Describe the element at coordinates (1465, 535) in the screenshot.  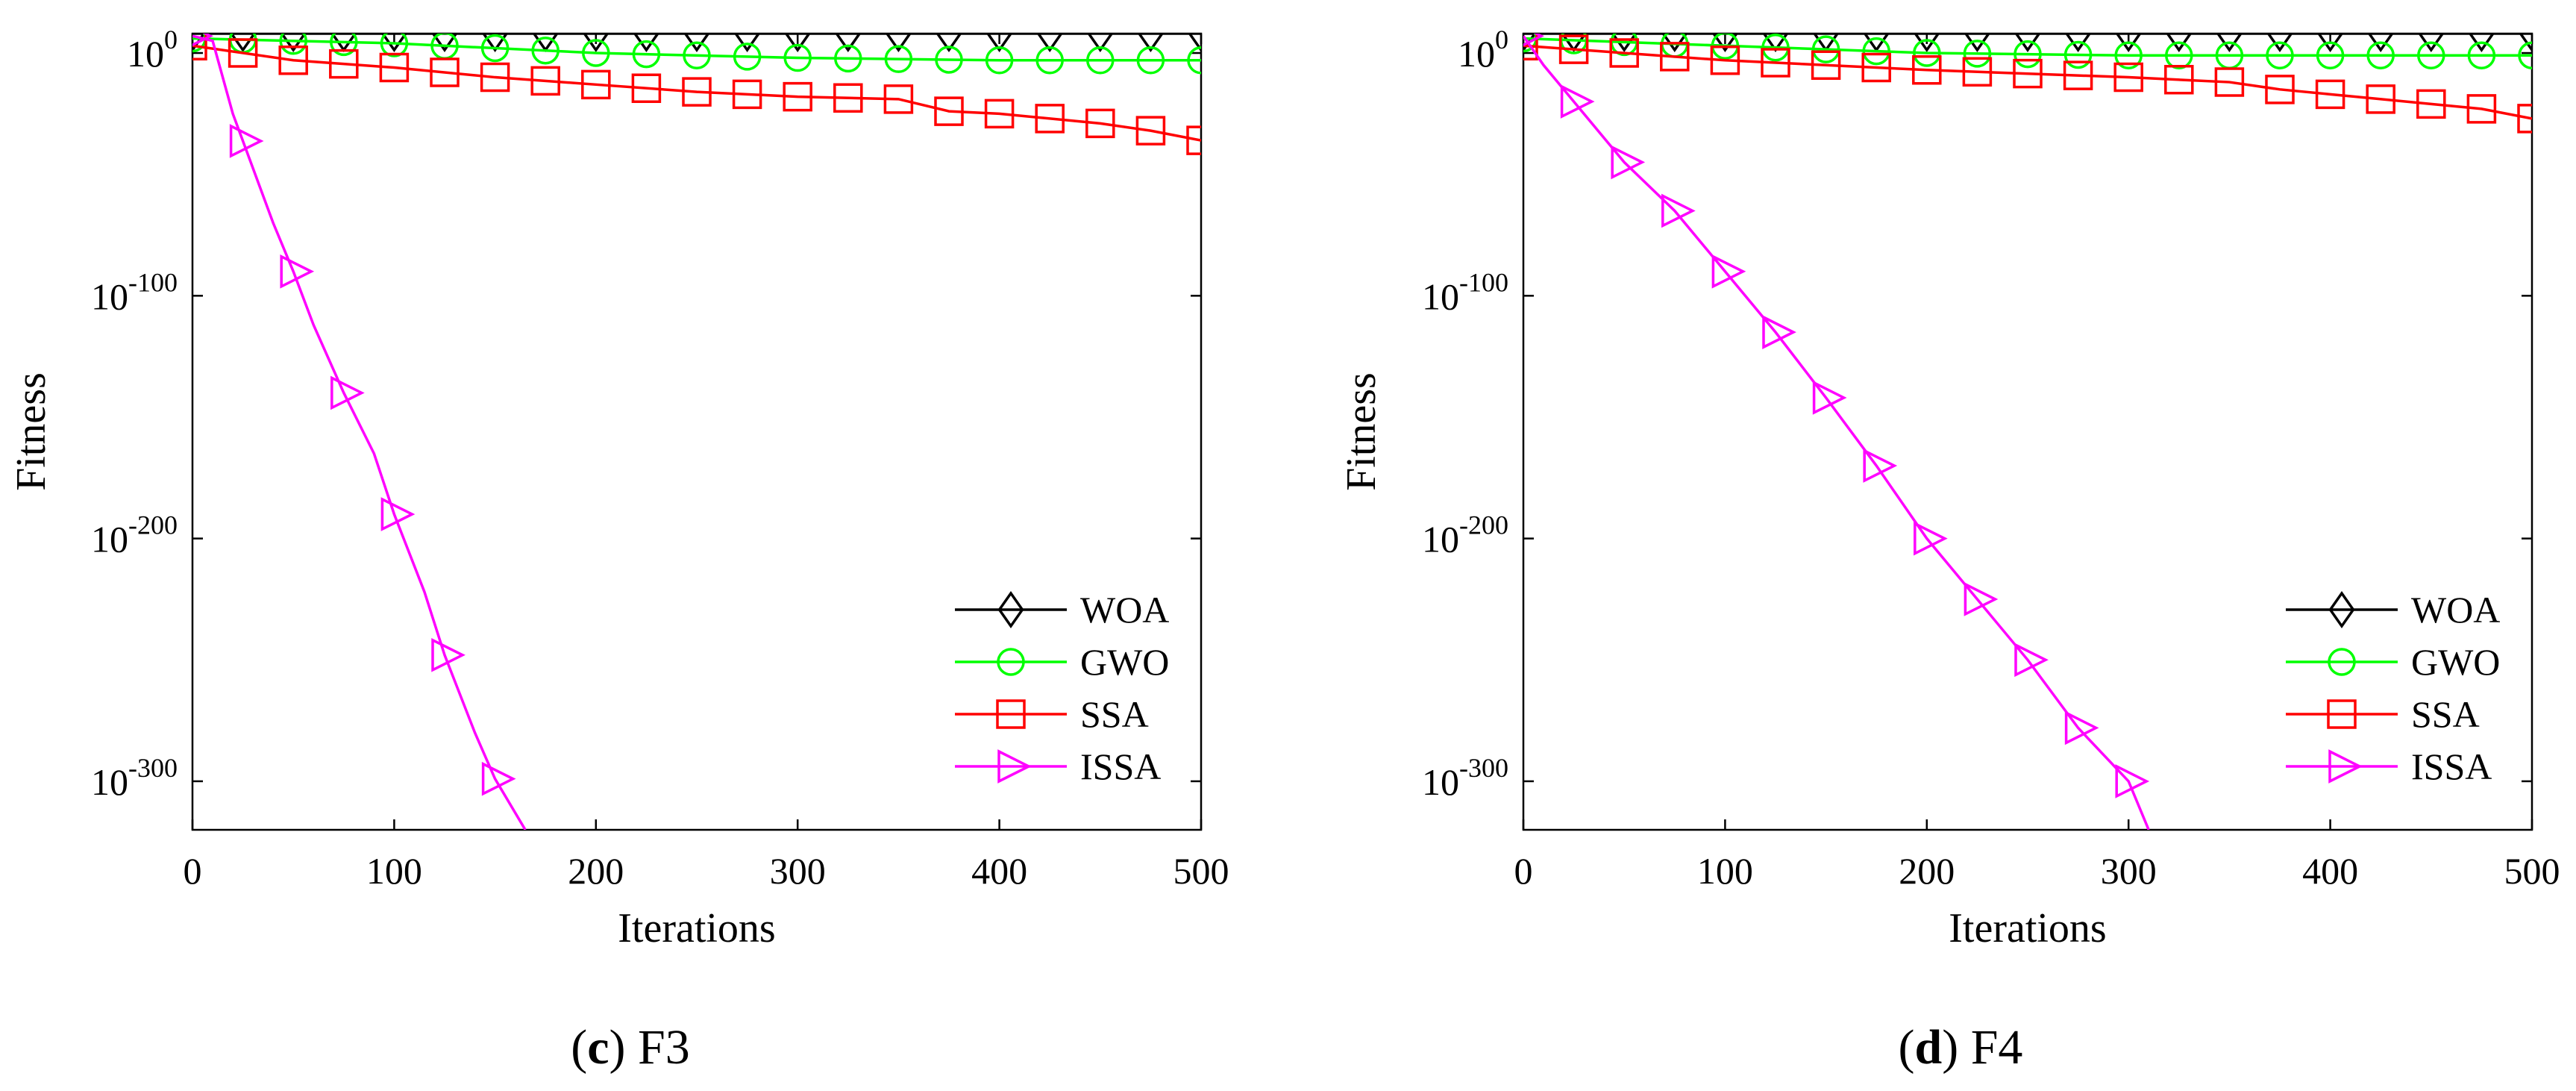
I see `y-tick-label: 10-200` at that location.